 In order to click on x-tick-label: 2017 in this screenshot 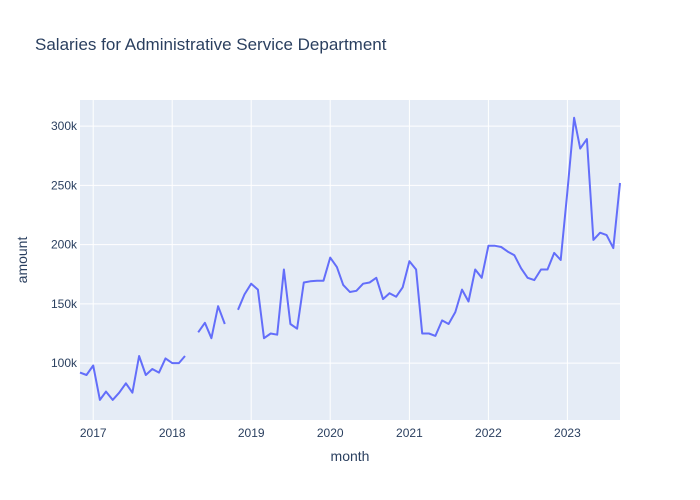, I will do `click(93, 433)`.